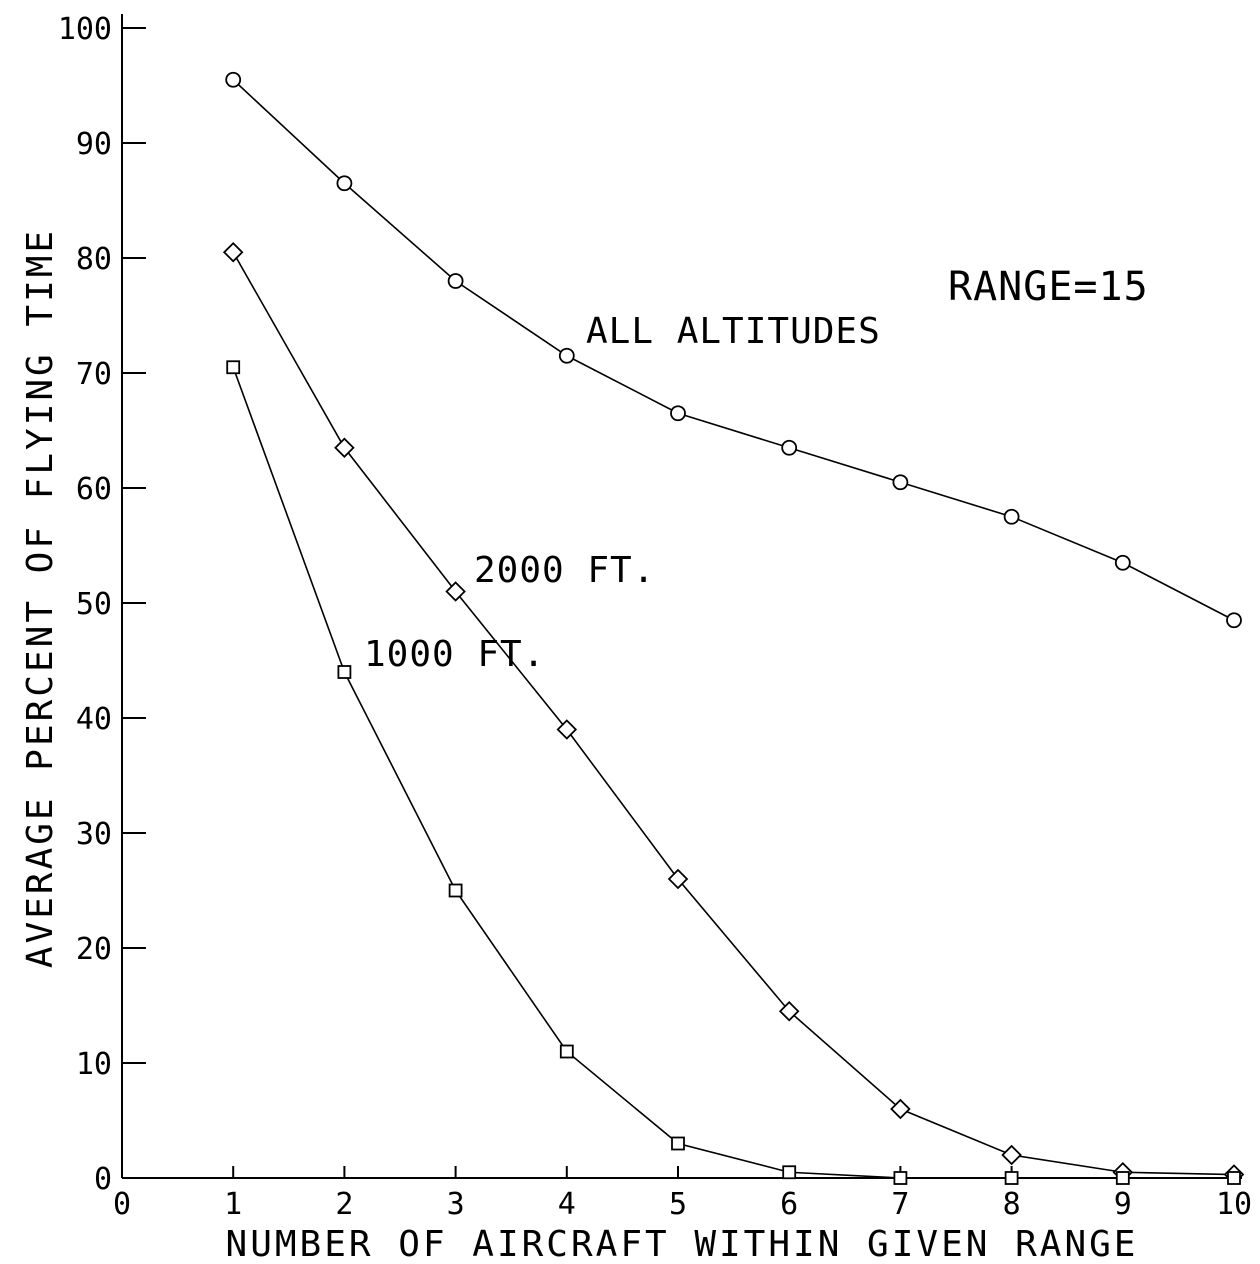 Image resolution: width=1260 pixels, height=1264 pixels. I want to click on y-tick-label: 10, so click(94, 1064).